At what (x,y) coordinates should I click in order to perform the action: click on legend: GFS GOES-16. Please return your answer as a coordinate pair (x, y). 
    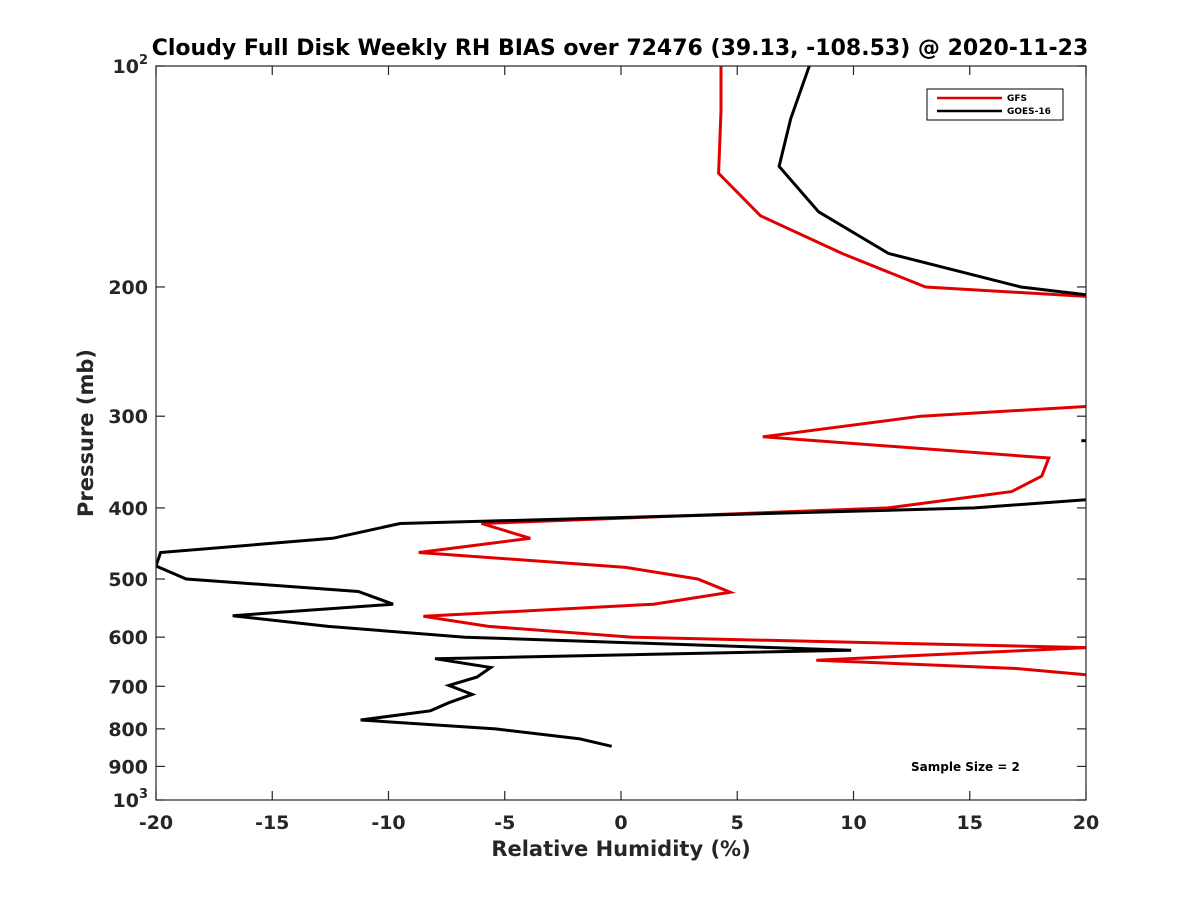
    Looking at the image, I should click on (995, 104).